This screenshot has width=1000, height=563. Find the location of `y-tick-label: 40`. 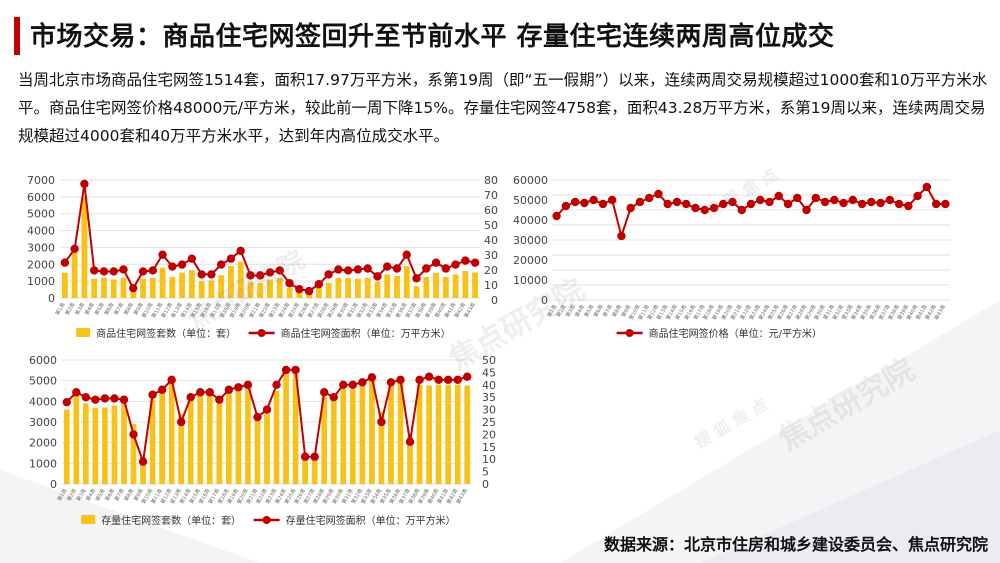

y-tick-label: 40 is located at coordinates (491, 240).